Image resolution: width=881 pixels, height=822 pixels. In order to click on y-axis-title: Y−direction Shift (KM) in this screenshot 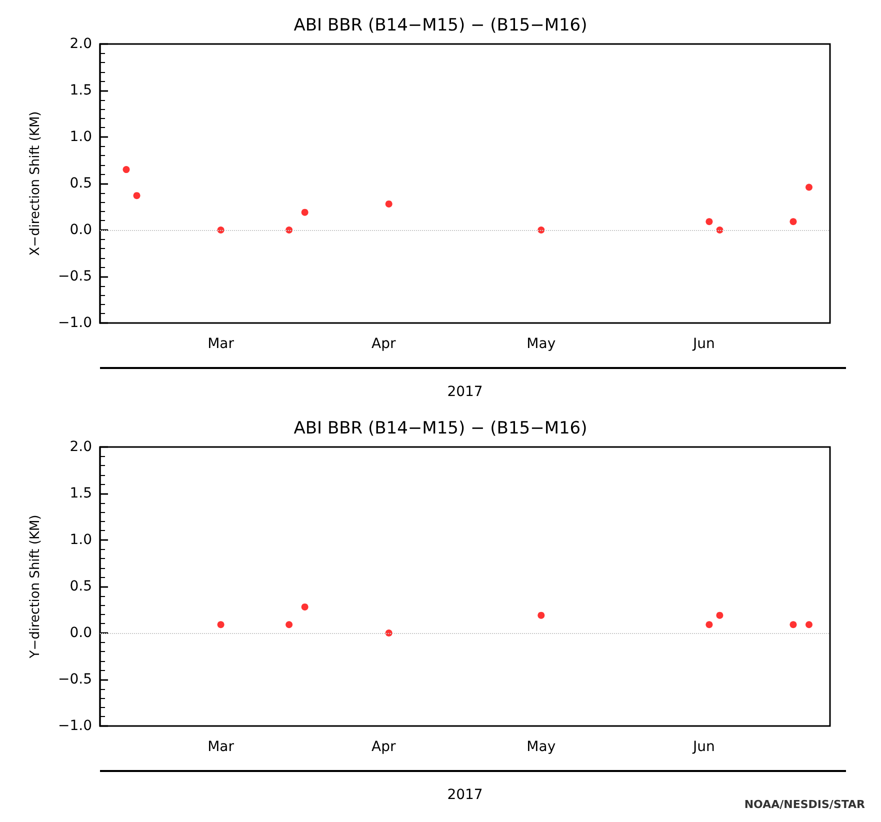, I will do `click(35, 587)`.